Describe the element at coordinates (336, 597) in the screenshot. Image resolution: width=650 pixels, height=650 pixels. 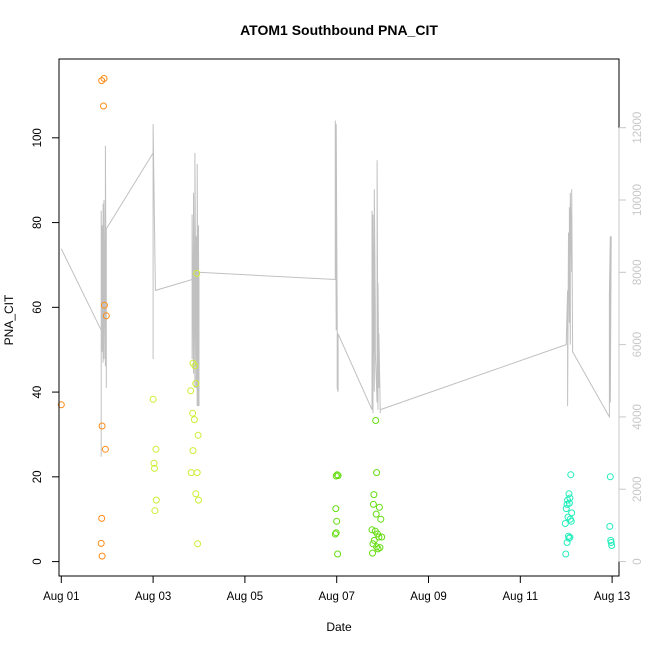
I see `x-tick-label: Aug 07` at that location.